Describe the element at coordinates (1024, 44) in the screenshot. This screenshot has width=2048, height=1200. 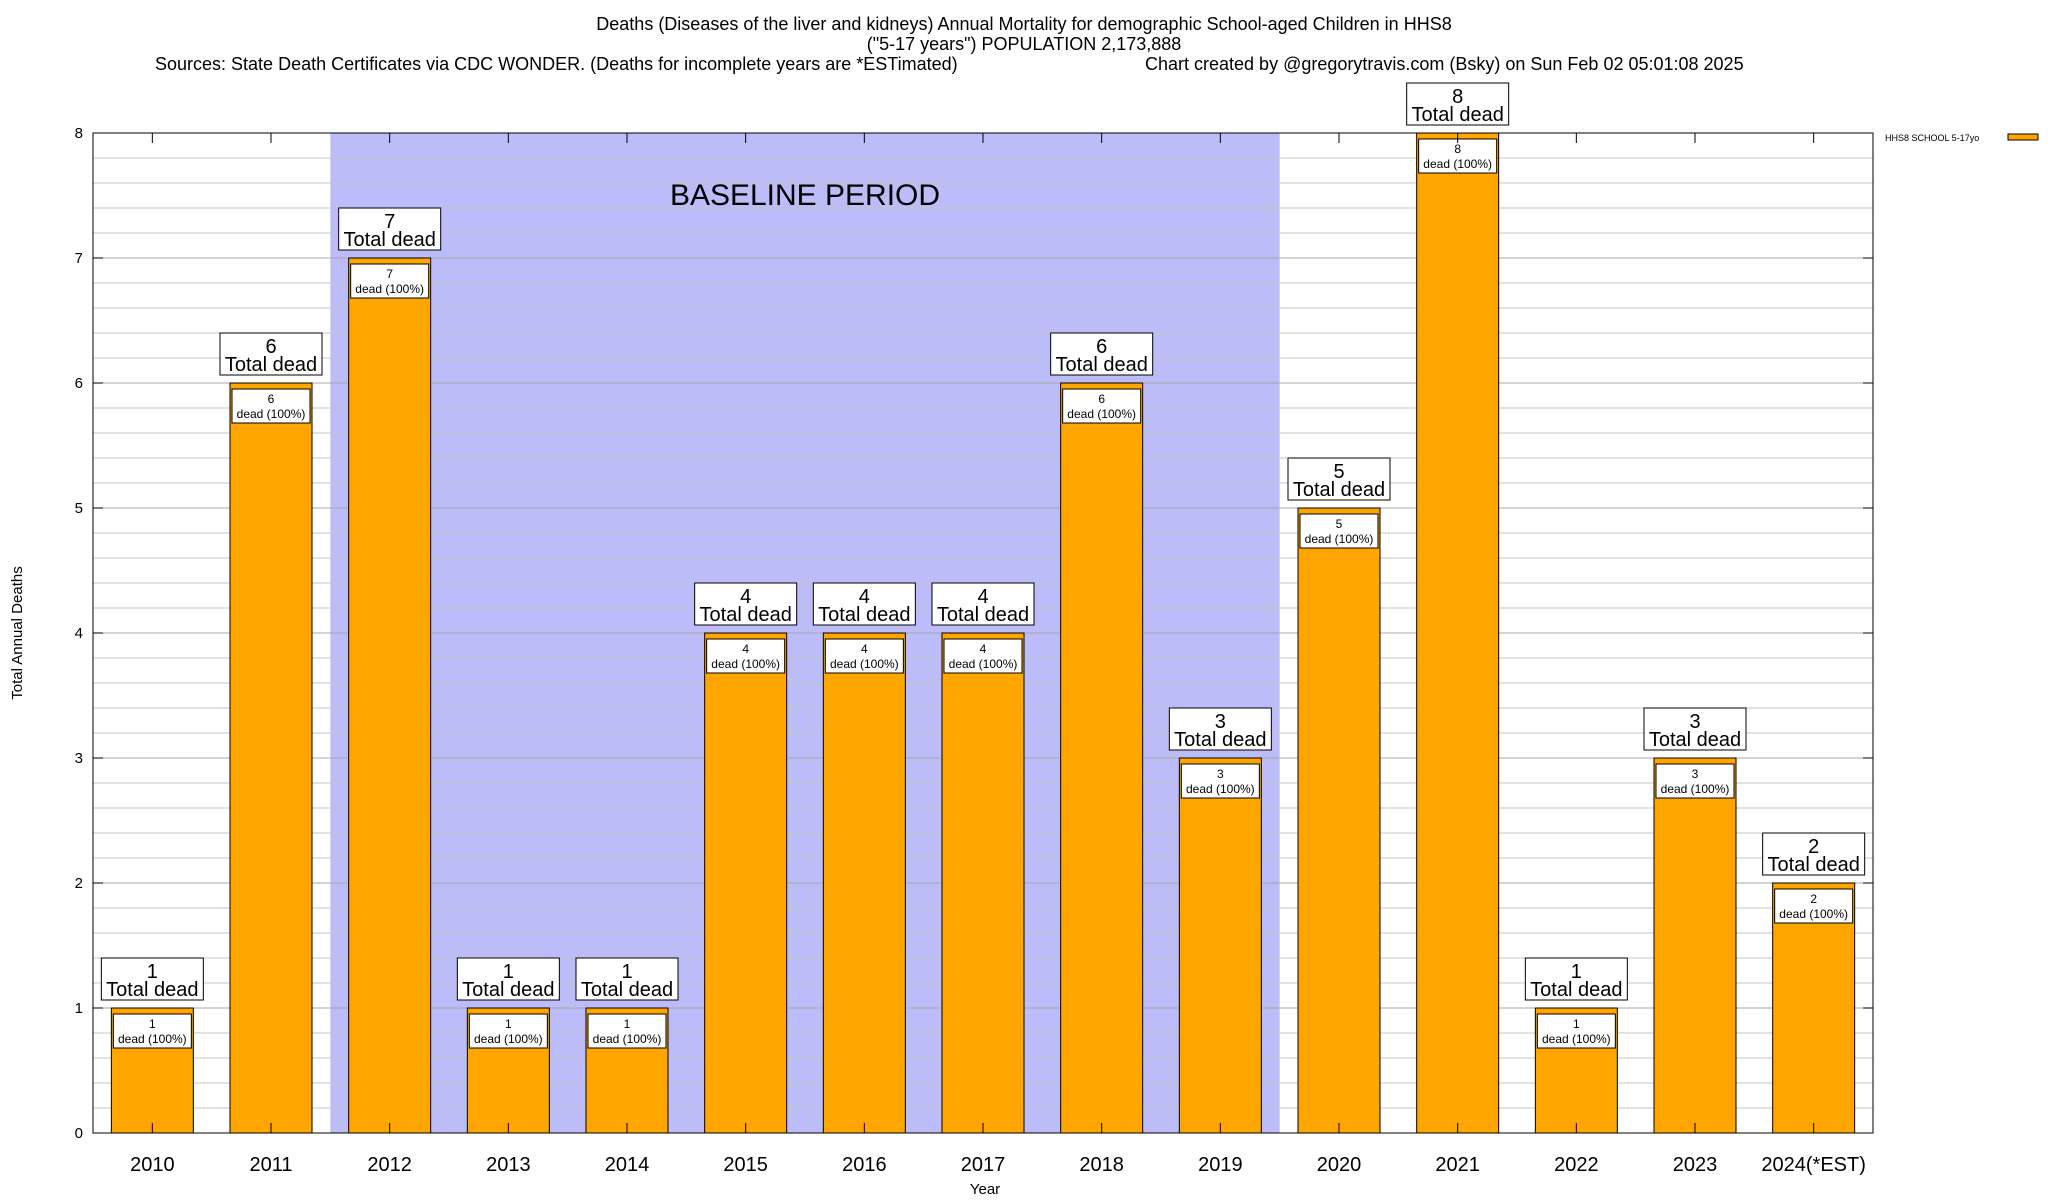
I see `chart-subtitle: ("5-17 years") POPULATION 2,173,888` at that location.